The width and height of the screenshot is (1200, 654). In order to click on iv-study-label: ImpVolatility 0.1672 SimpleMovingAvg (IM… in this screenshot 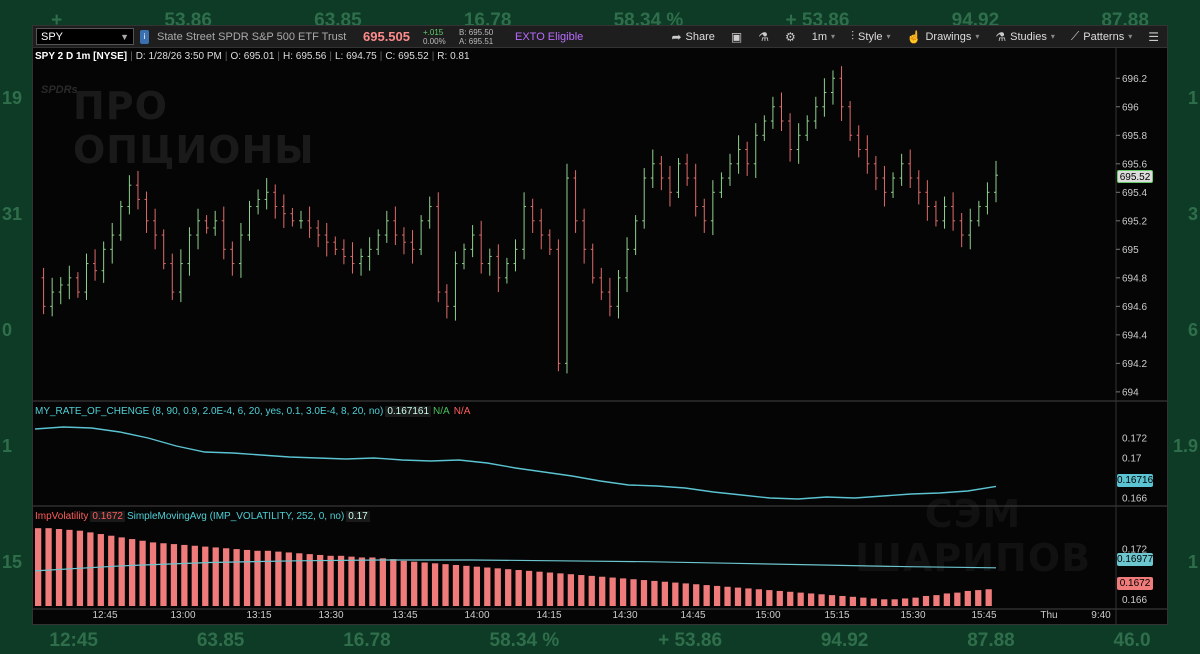, I will do `click(201, 516)`.